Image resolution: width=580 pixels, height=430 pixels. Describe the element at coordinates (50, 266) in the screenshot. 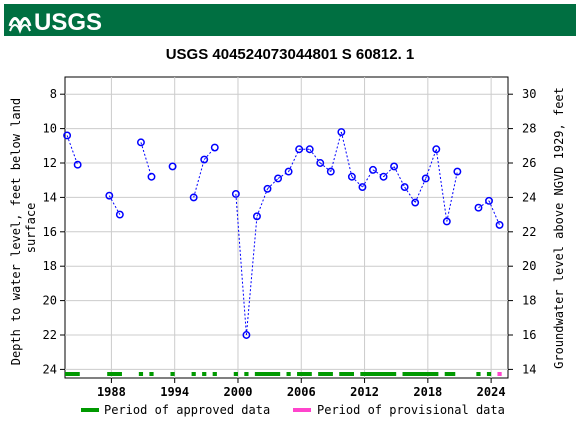

I see `left-tick-label: 18` at that location.